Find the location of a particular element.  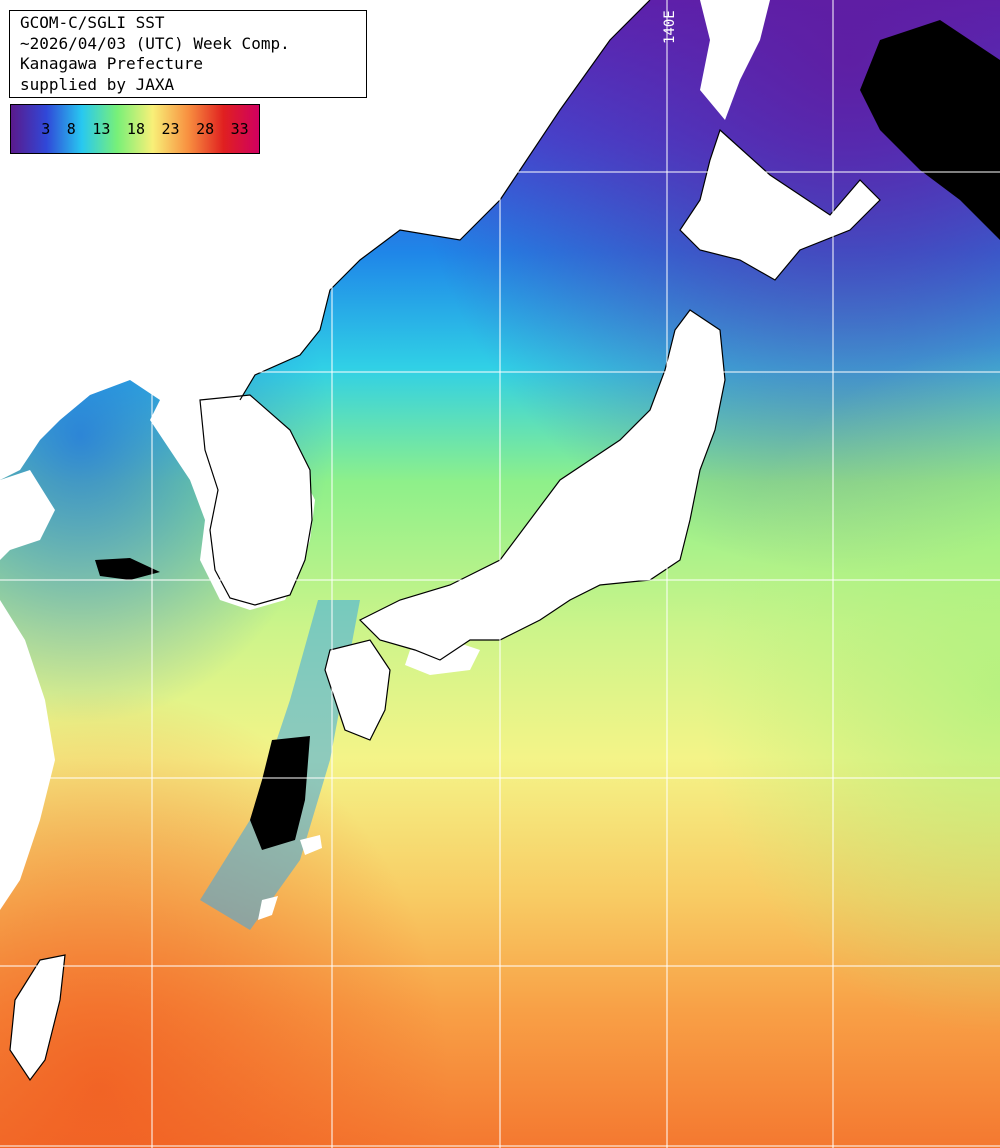

land-small-island is located at coordinates (311, 845).